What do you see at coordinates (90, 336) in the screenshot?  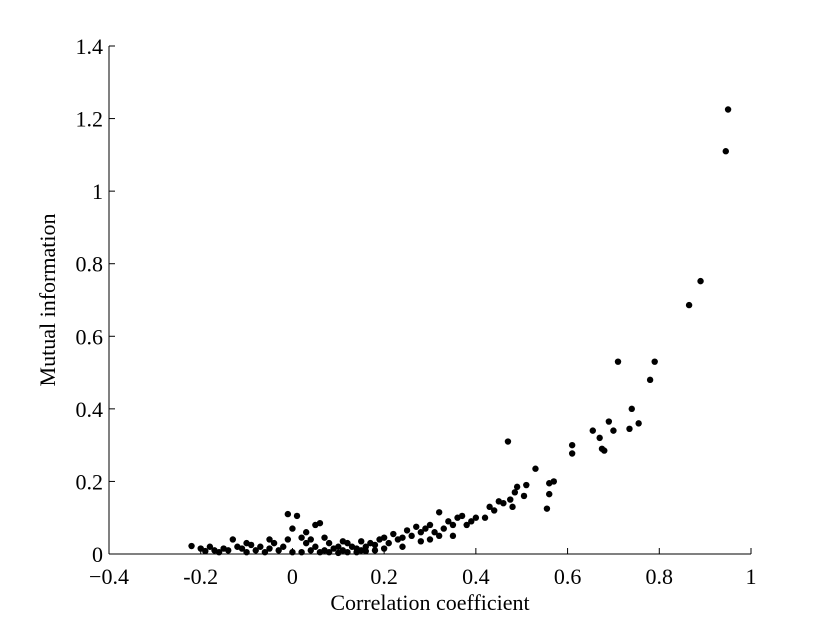 I see `y-tick-label: 0.6` at bounding box center [90, 336].